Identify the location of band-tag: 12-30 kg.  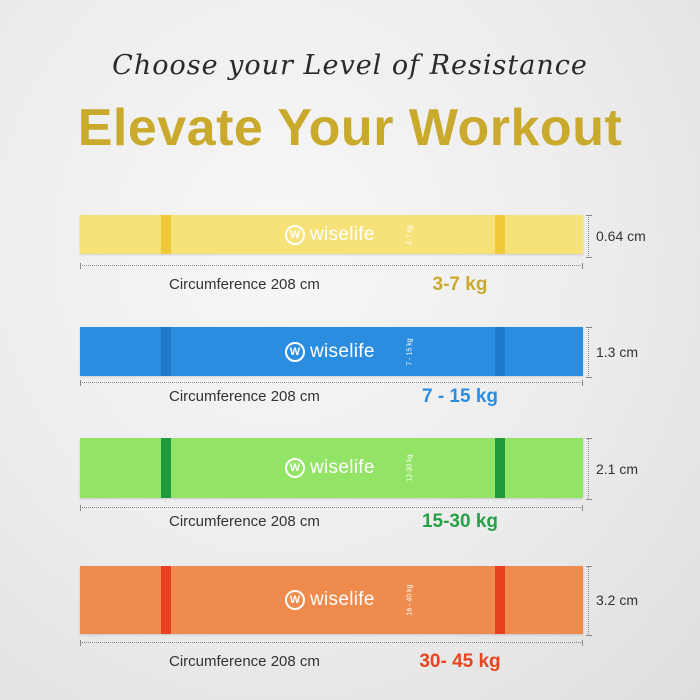
(410, 468).